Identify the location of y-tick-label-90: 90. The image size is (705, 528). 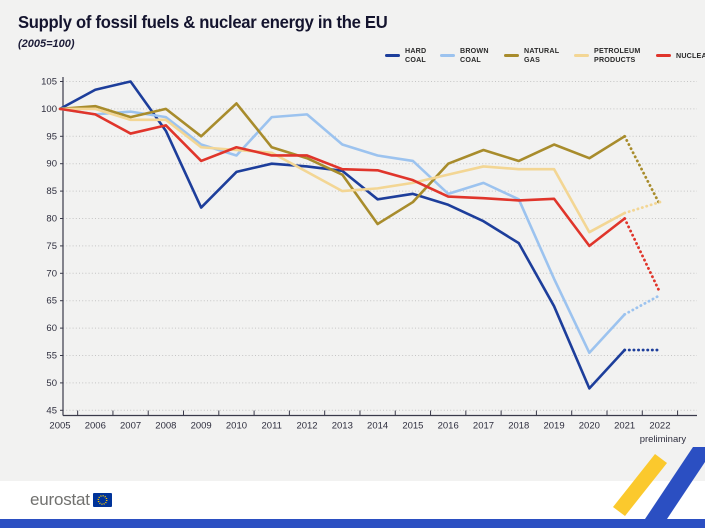
(51, 164).